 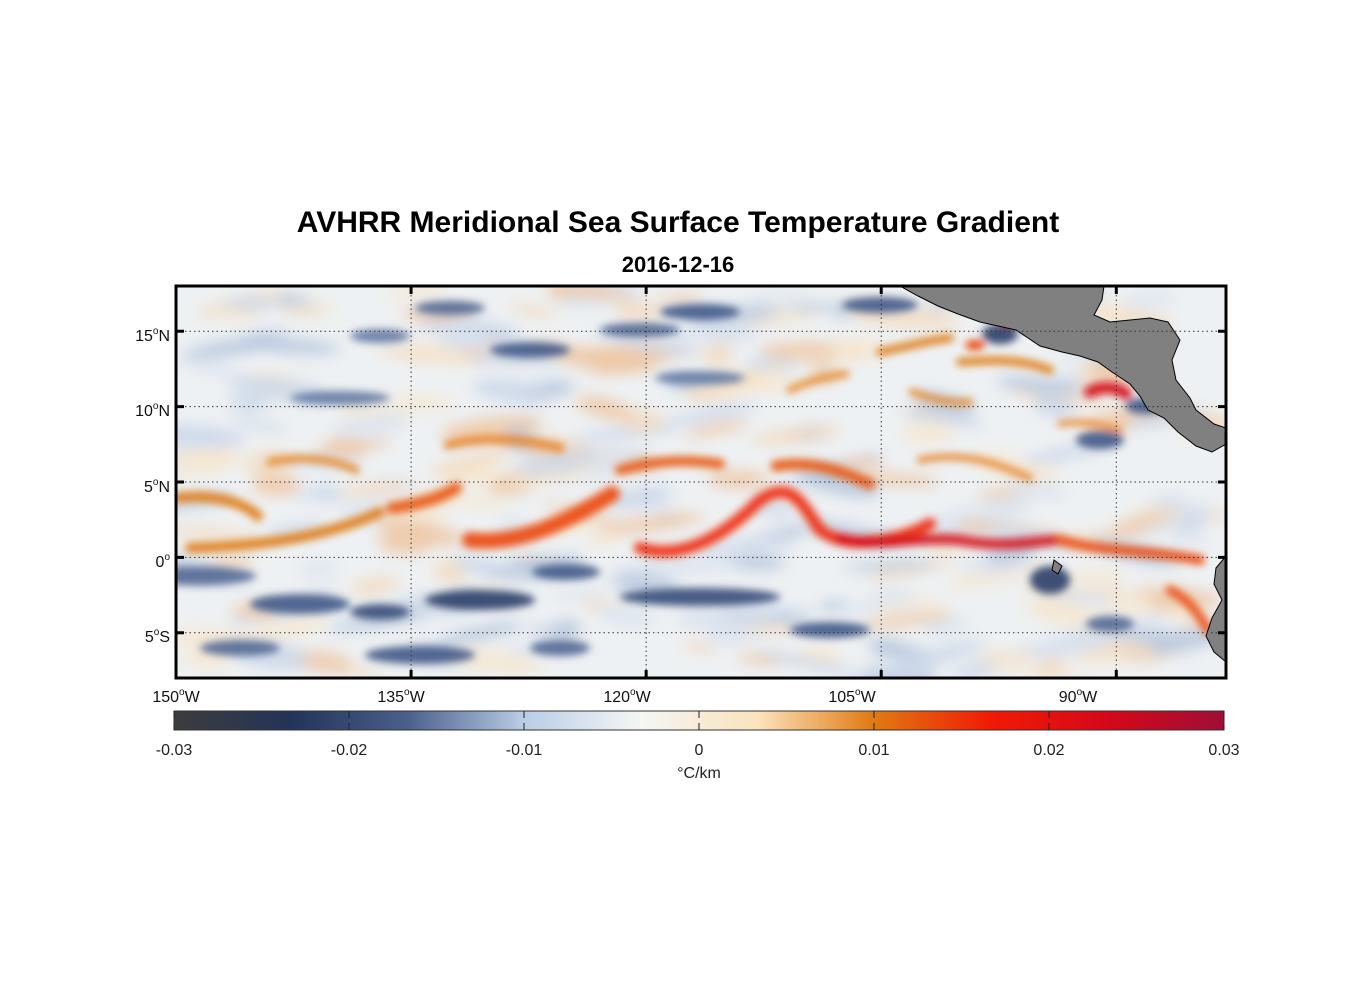 I want to click on colorbar: -0.03 -0.02 -0.01 0 0.01 0.02 0.03 °C/km, so click(x=698, y=746).